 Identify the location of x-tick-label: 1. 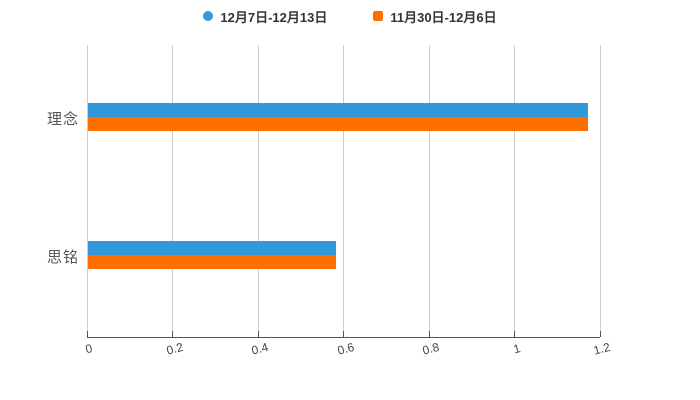
(516, 349).